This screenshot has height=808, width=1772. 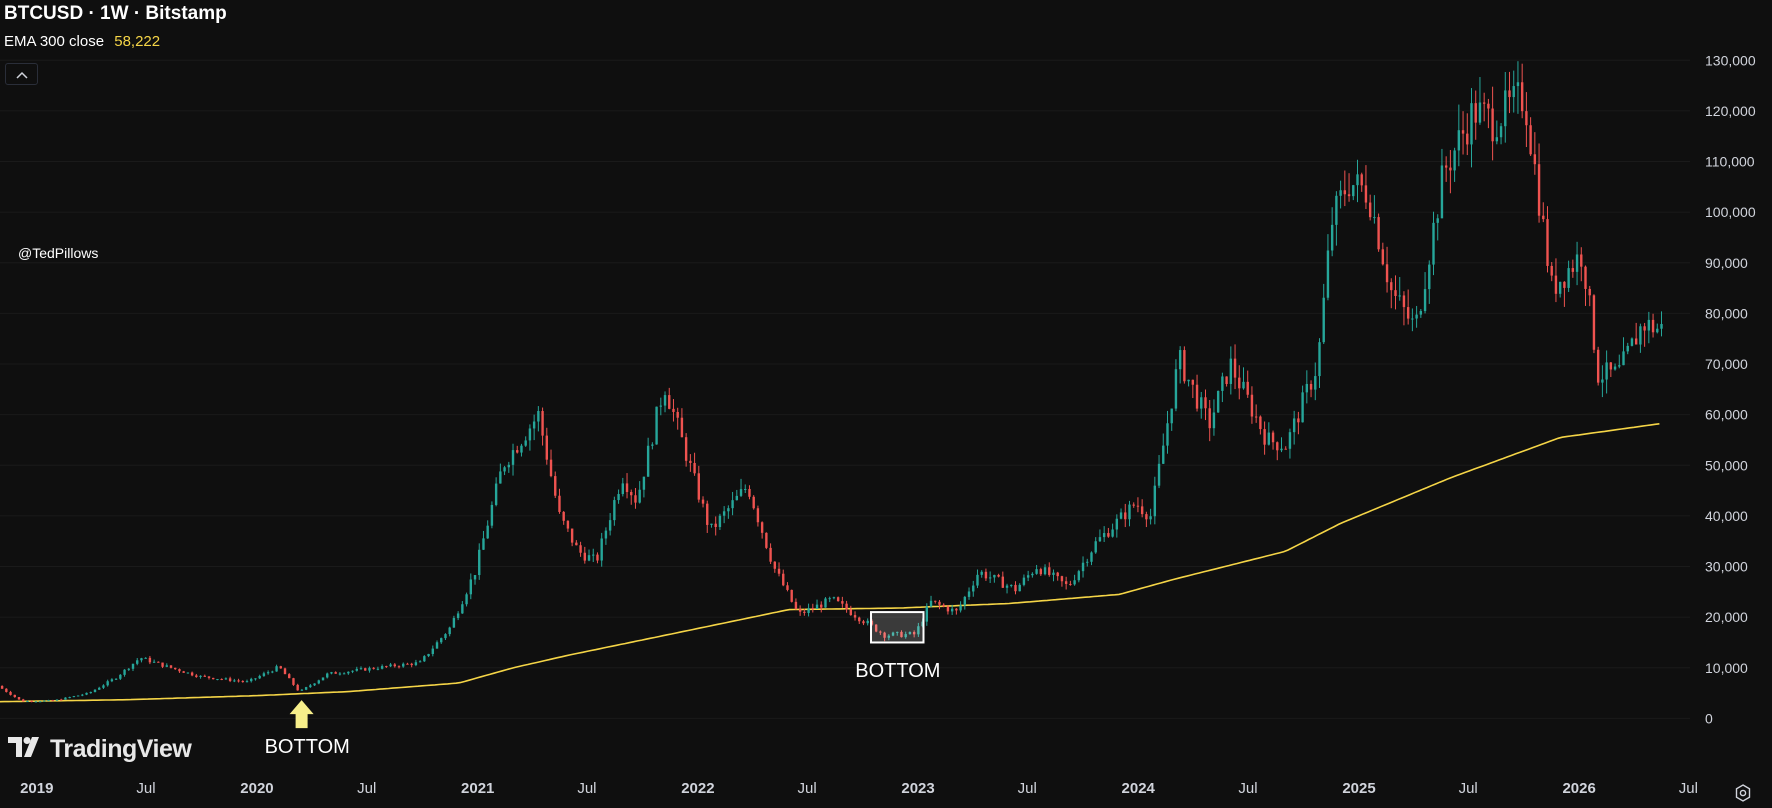 I want to click on bottom-highlight-box, so click(x=897, y=627).